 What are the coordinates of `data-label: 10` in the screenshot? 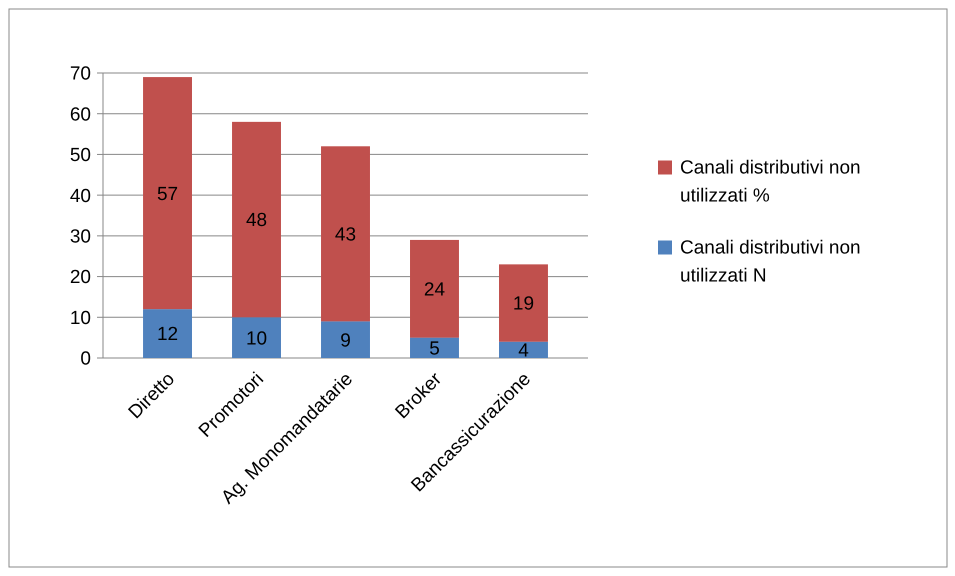 It's located at (257, 339).